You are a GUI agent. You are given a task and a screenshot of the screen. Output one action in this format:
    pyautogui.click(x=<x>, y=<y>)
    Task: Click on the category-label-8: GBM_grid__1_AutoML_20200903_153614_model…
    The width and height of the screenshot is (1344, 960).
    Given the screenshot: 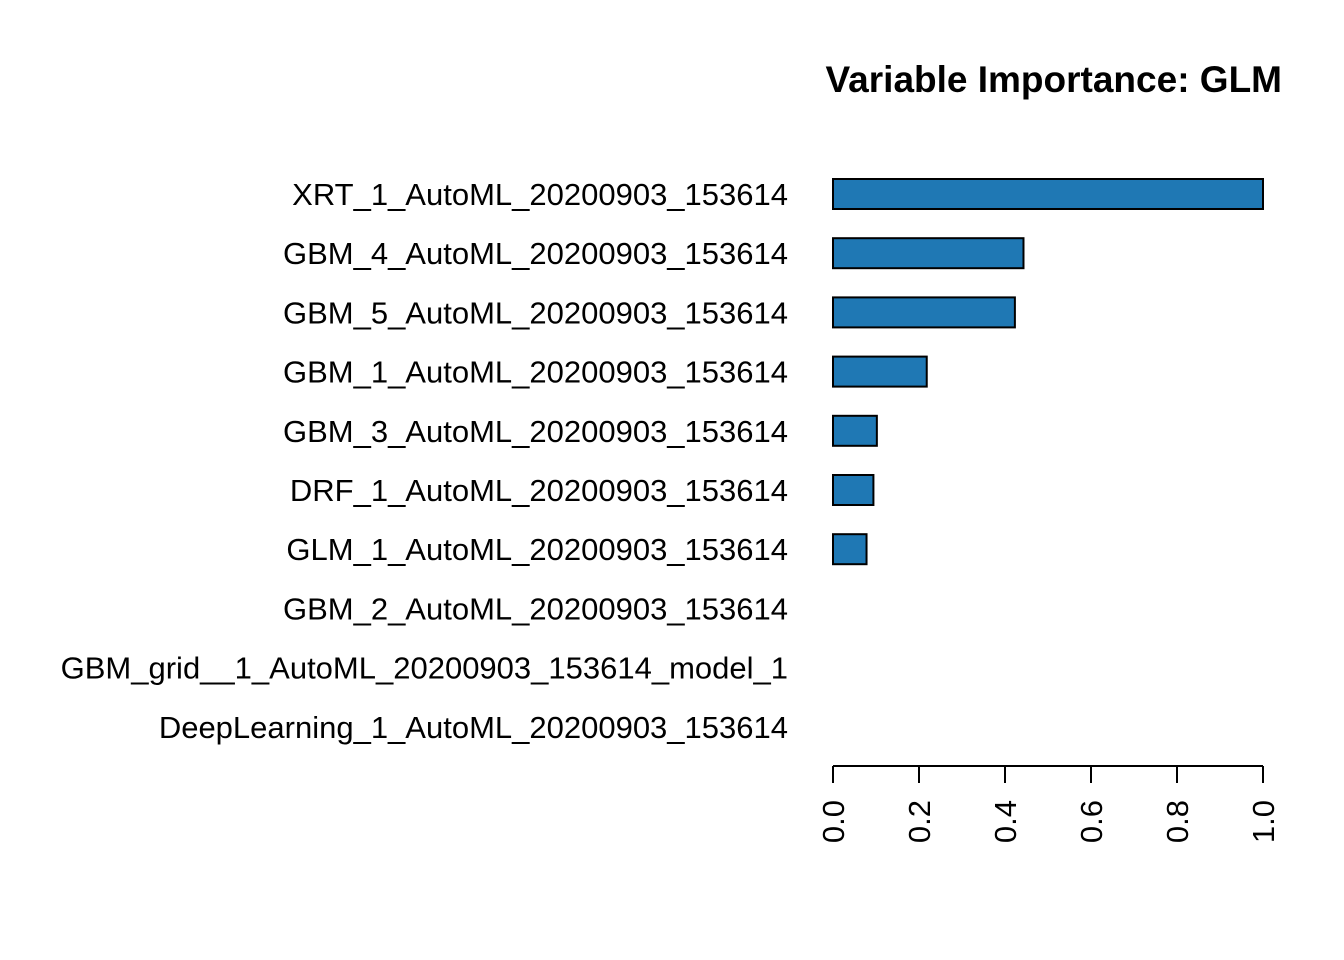 What is the action you would take?
    pyautogui.click(x=424, y=668)
    